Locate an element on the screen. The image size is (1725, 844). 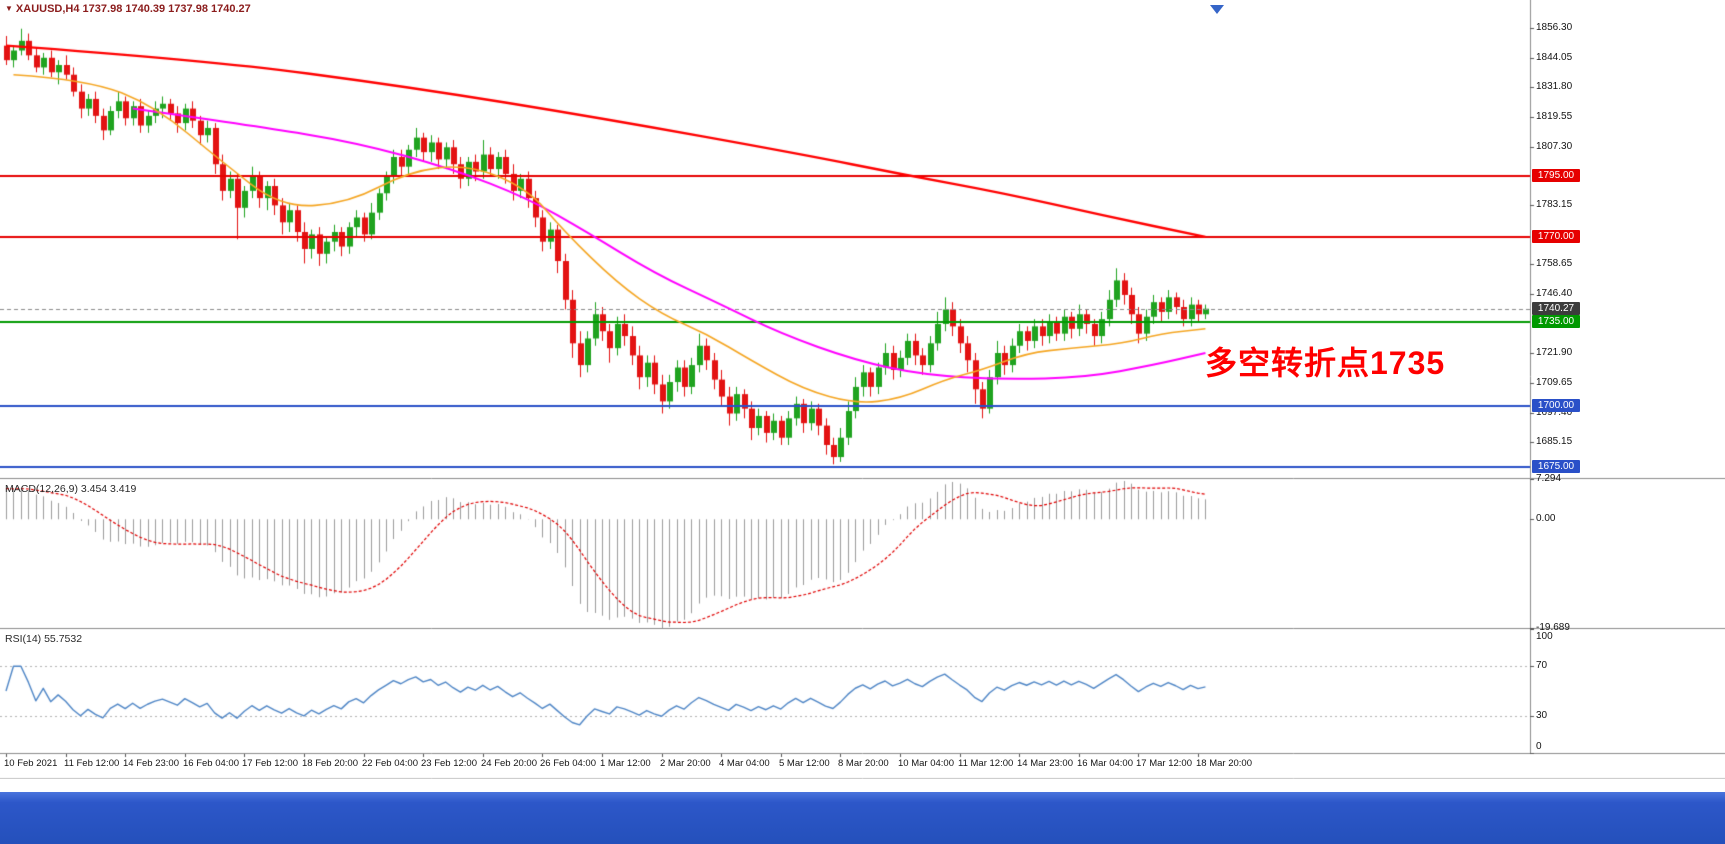
date-label: 14 Feb 23:00 is located at coordinates (151, 763).